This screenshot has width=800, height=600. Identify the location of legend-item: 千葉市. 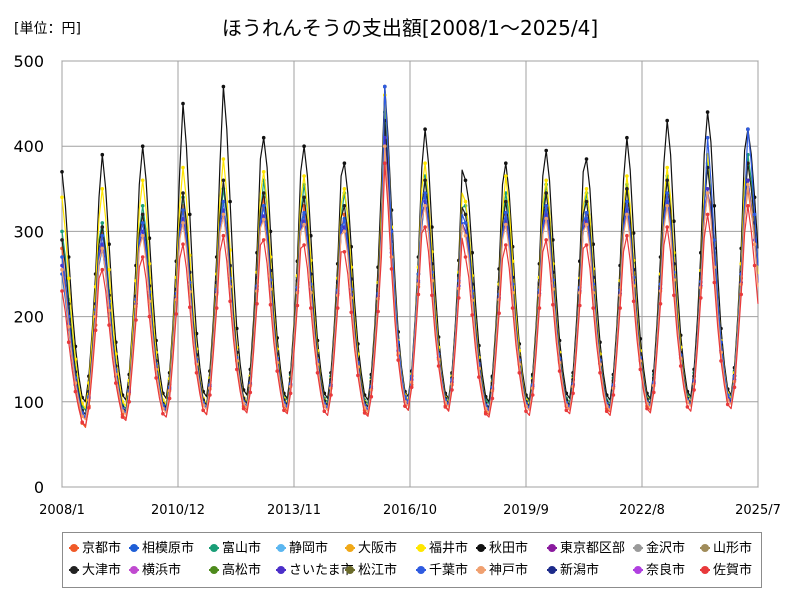
(442, 571).